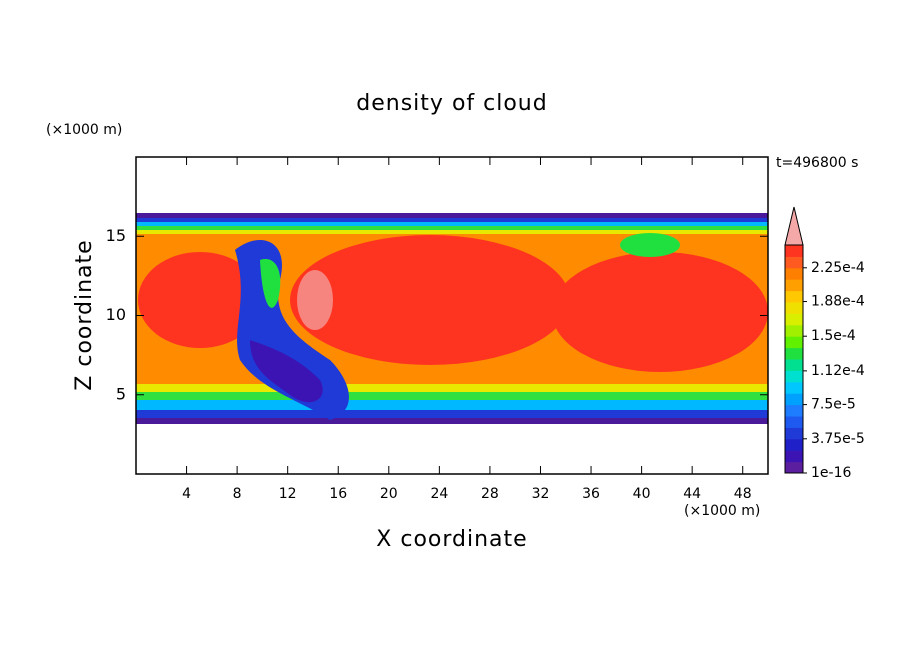  I want to click on colorbar-tick-label: 1e-16, so click(831, 473).